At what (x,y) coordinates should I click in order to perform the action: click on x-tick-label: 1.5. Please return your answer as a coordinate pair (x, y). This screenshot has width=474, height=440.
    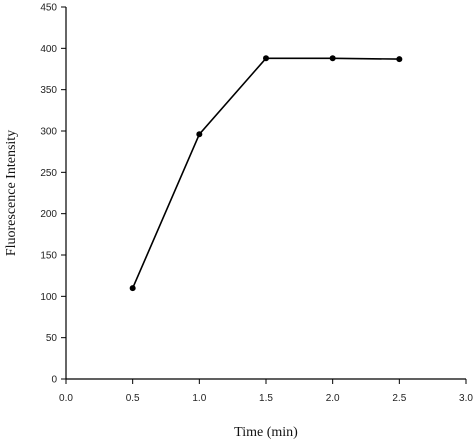
    Looking at the image, I should click on (266, 398).